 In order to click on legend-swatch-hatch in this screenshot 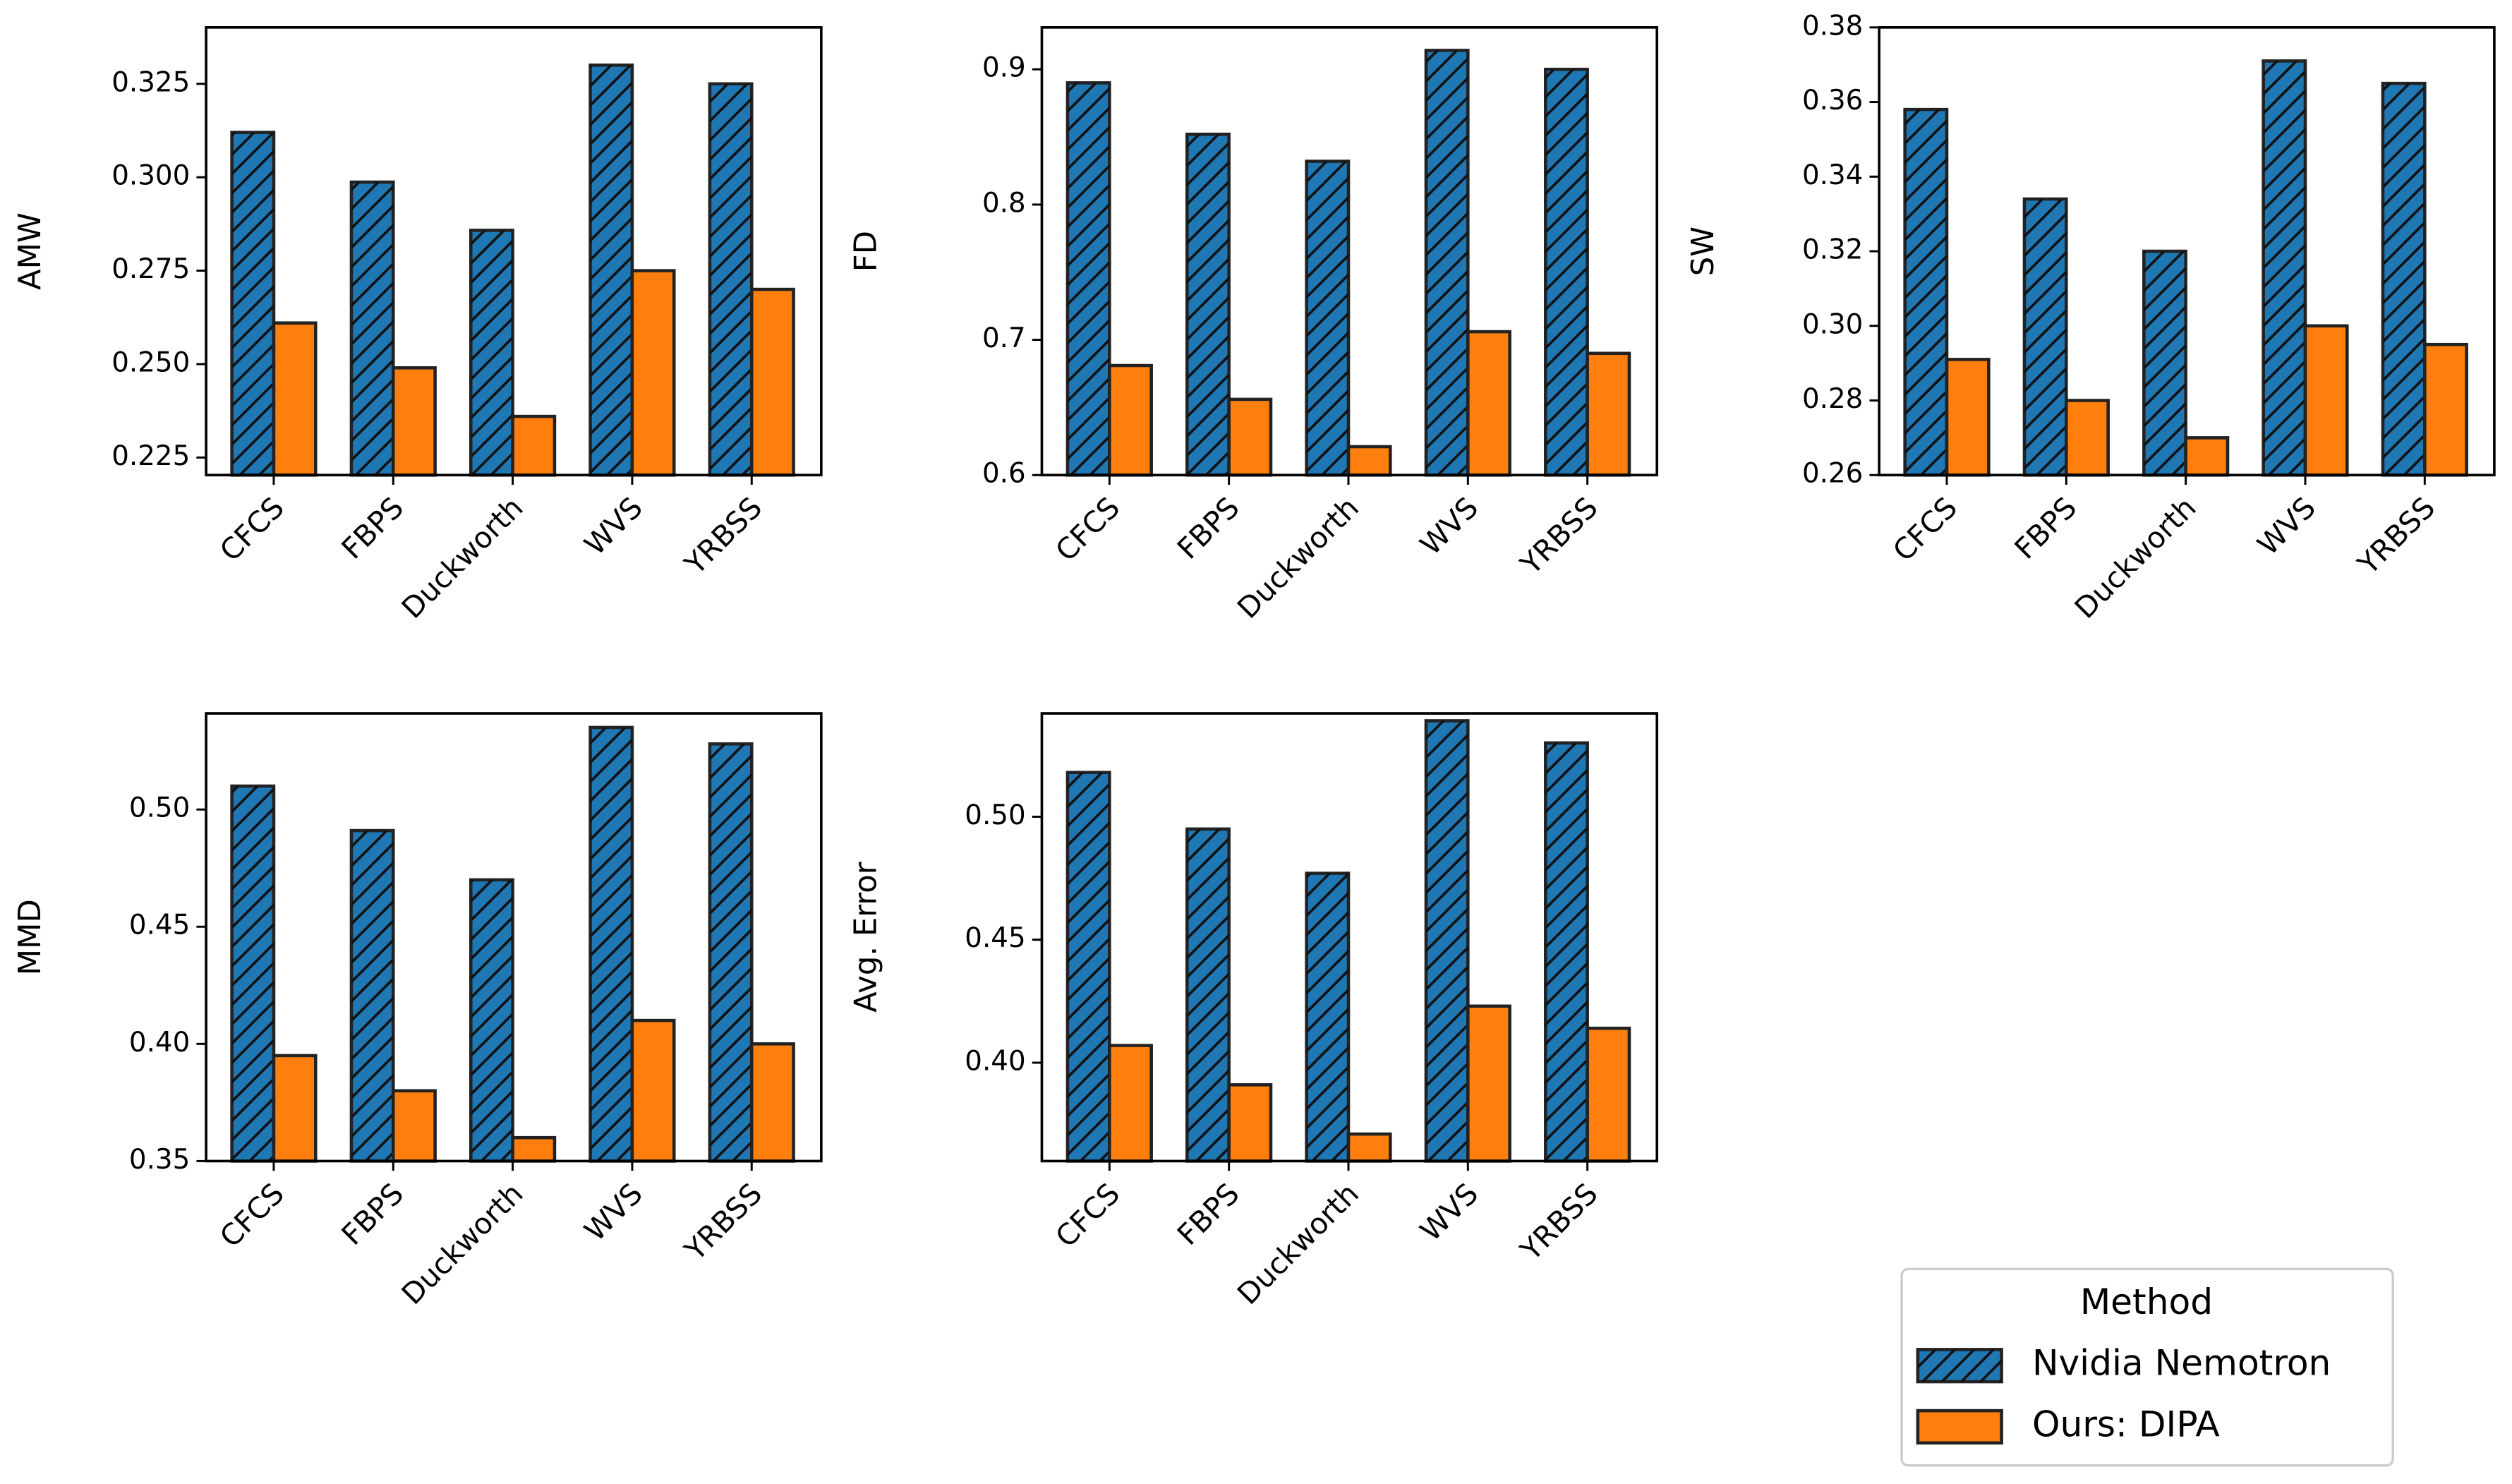, I will do `click(1959, 1365)`.